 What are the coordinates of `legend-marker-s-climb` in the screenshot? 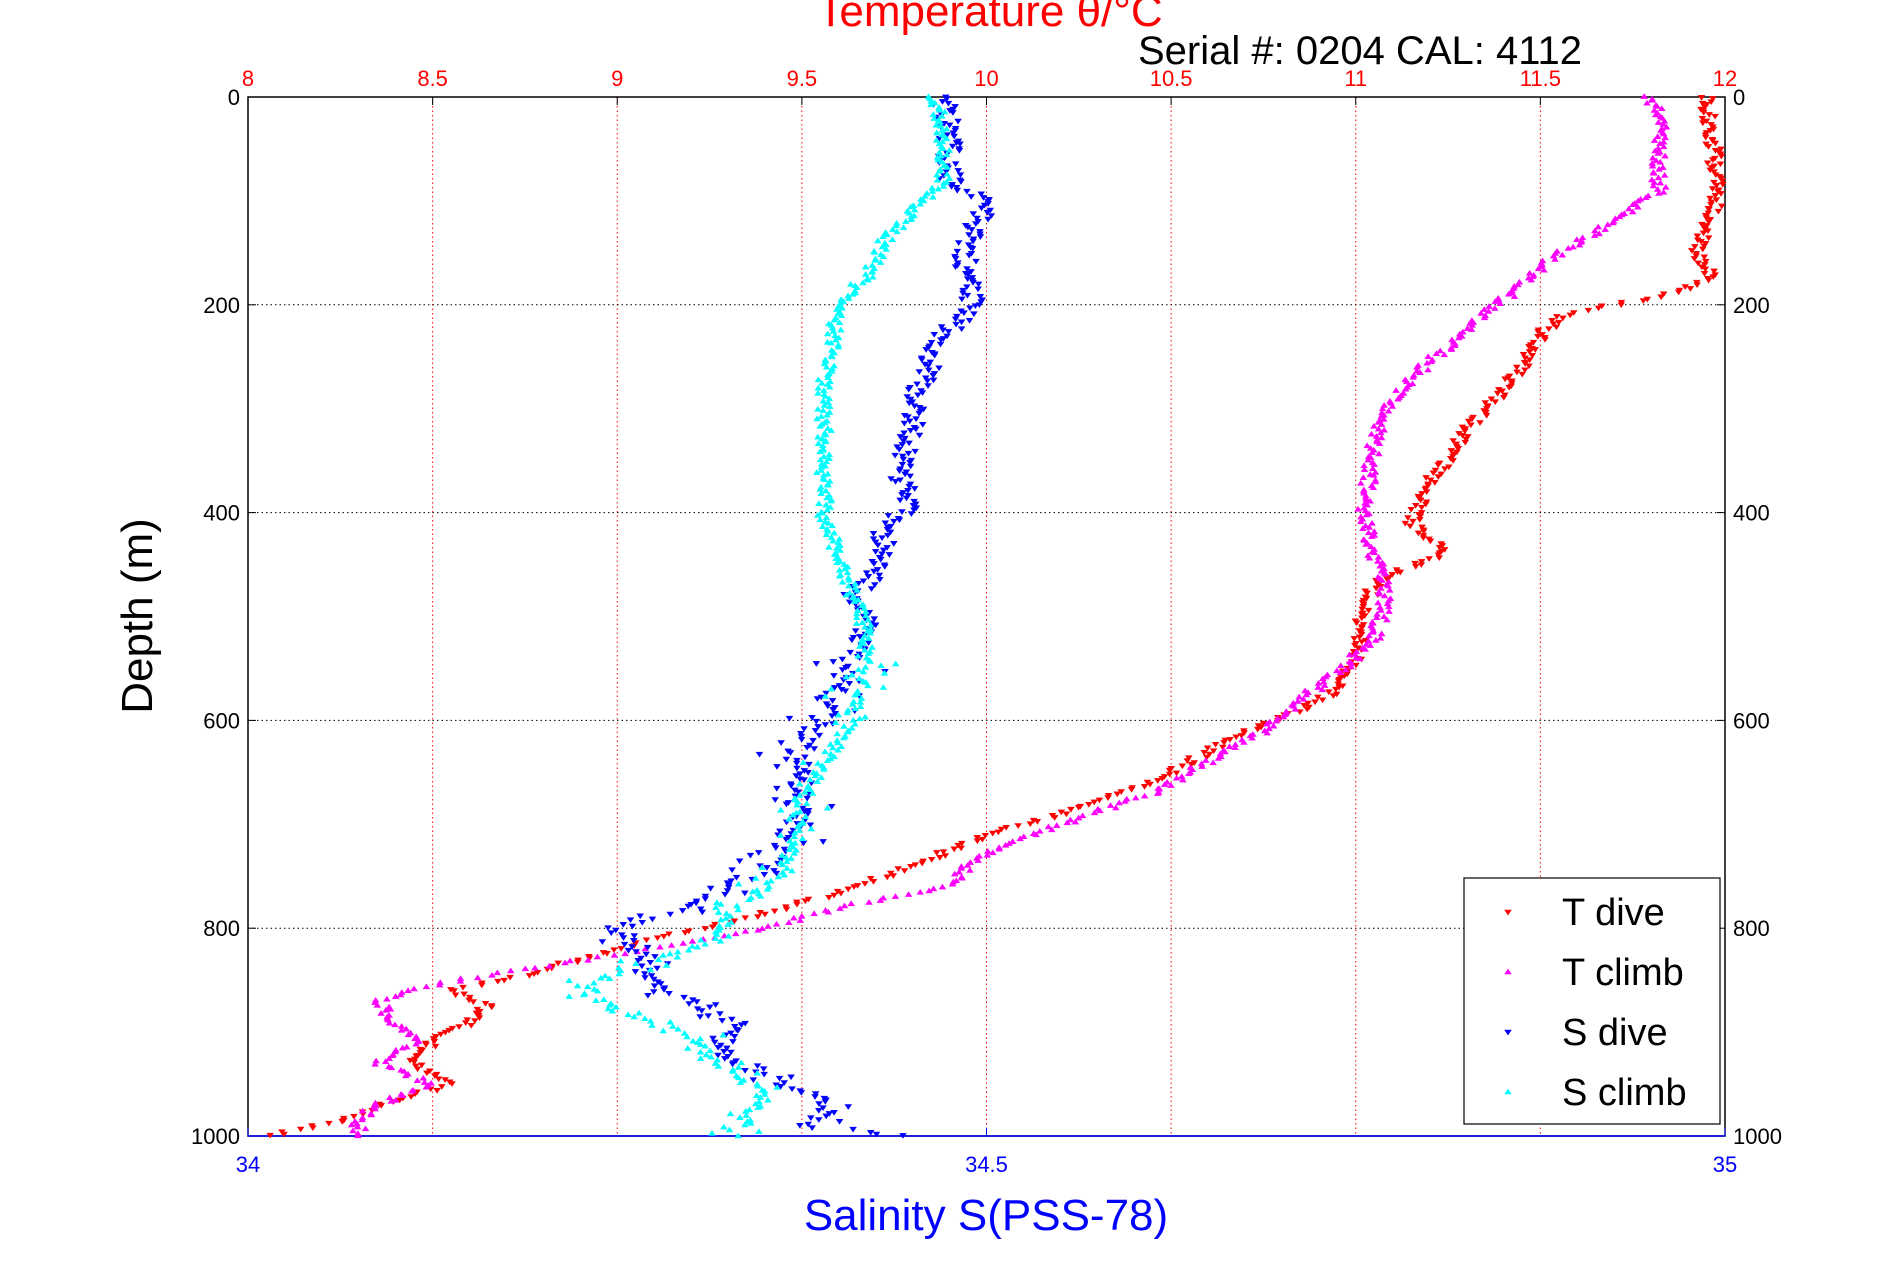 It's located at (1508, 1091).